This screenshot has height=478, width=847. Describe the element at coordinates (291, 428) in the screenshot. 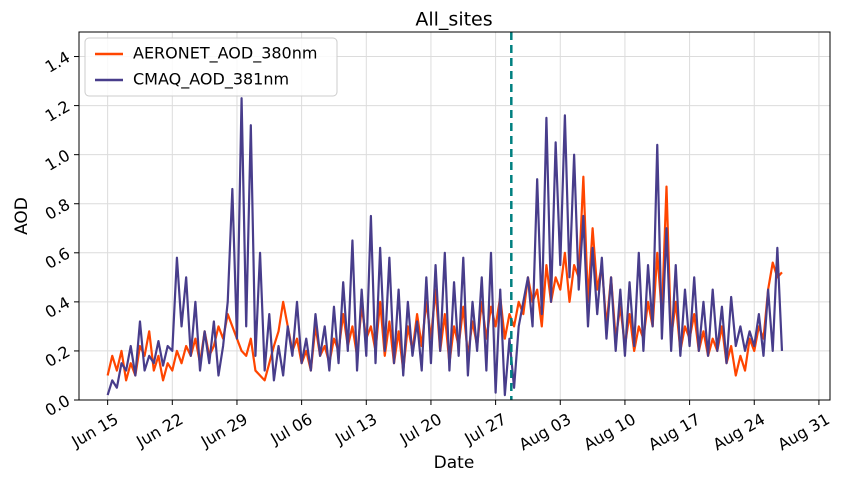

I see `x-tick-label: Jul 06` at that location.